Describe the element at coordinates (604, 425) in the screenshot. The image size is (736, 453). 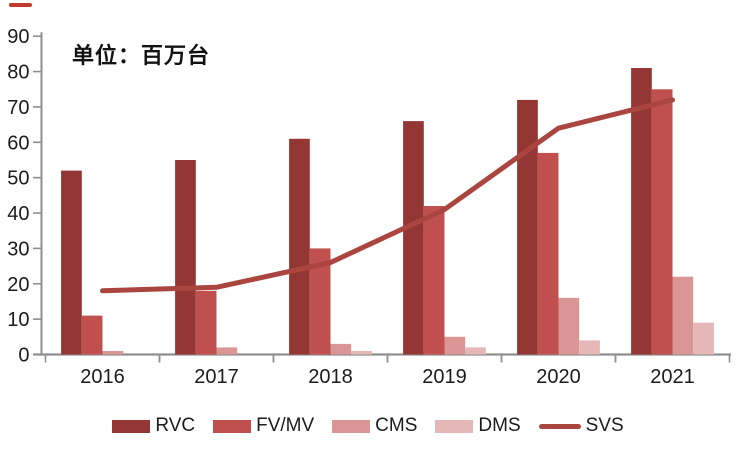
I see `legend-label-svs: SVS` at that location.